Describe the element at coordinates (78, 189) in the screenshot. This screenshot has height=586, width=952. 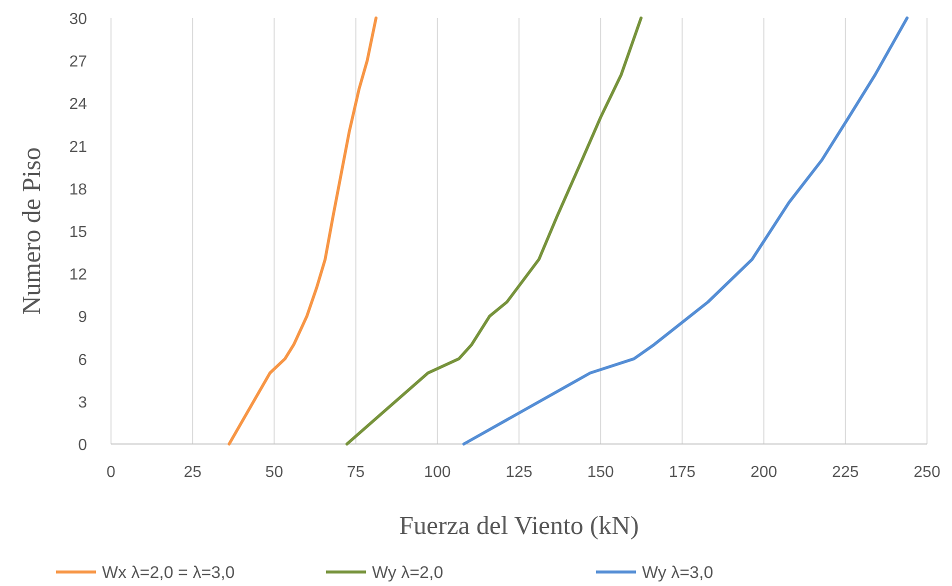
I see `y-tick-label: 18` at that location.